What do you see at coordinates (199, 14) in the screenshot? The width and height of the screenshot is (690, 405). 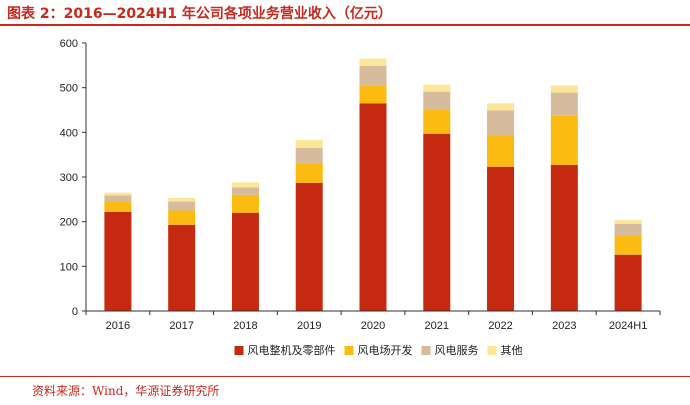 I see `chart-title: 图表 2：2016—2024H1 年公司各项业务营业收入（亿元）` at bounding box center [199, 14].